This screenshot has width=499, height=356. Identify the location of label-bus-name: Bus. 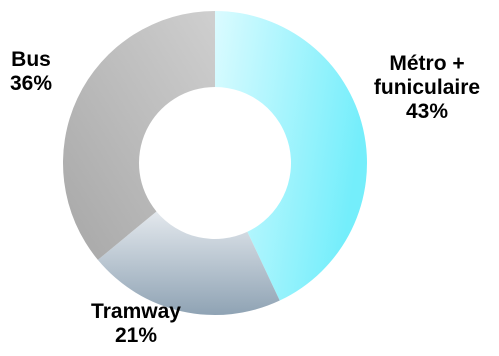
(31, 59).